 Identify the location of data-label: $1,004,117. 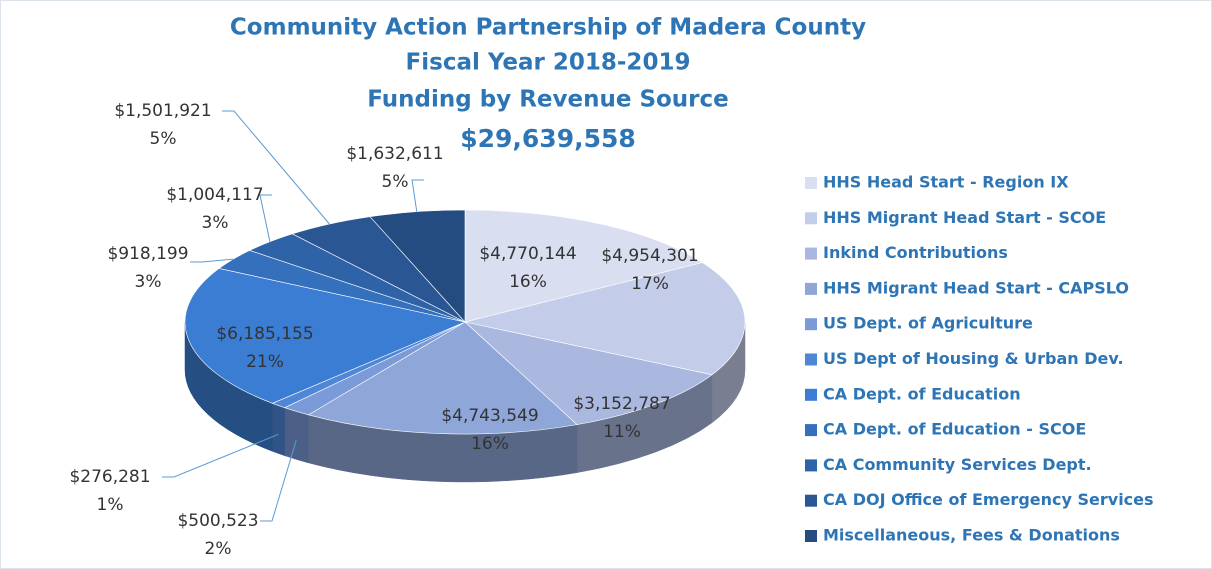
(214, 195).